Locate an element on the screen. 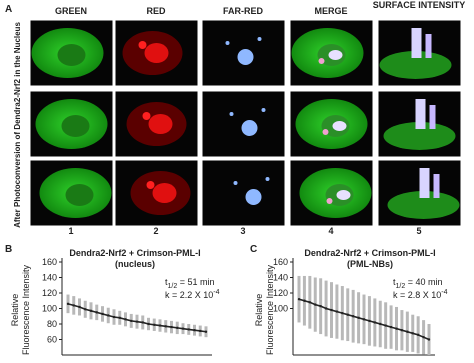 The height and width of the screenshot is (363, 474). annotation-text: = 40 min is located at coordinates (423, 282).